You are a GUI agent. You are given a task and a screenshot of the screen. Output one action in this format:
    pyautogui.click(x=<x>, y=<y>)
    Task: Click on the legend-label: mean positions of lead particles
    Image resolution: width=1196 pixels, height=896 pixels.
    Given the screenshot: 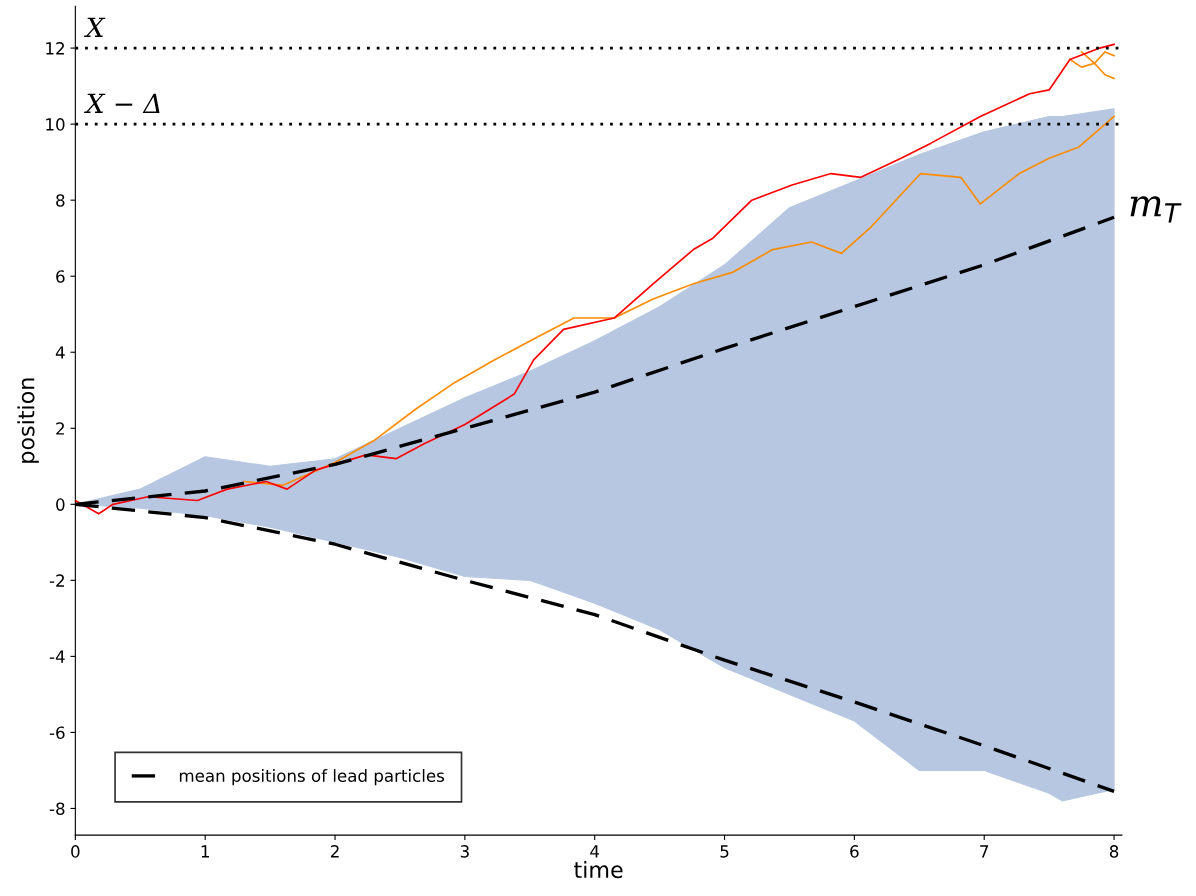 What is the action you would take?
    pyautogui.click(x=312, y=777)
    